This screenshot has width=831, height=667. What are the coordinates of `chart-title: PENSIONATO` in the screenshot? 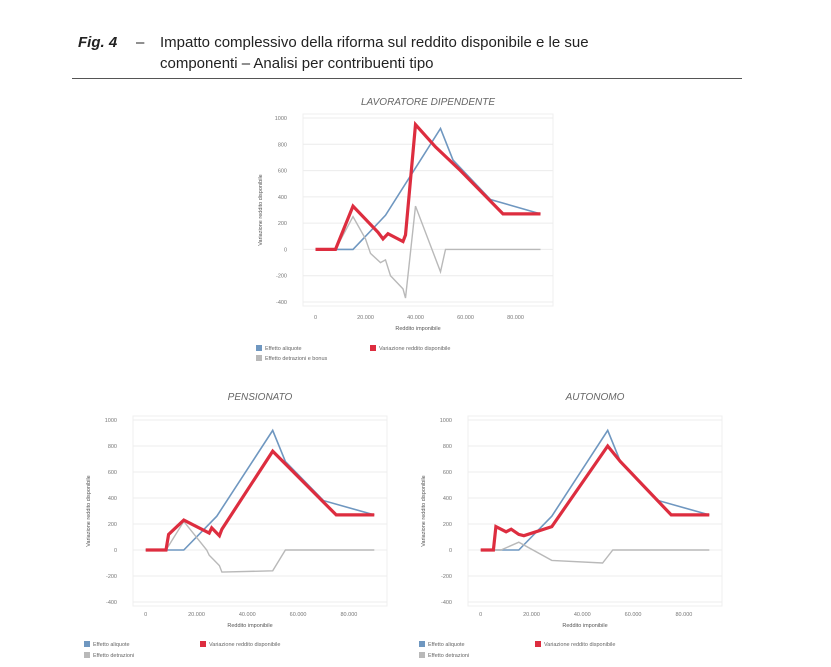 It's located at (260, 397).